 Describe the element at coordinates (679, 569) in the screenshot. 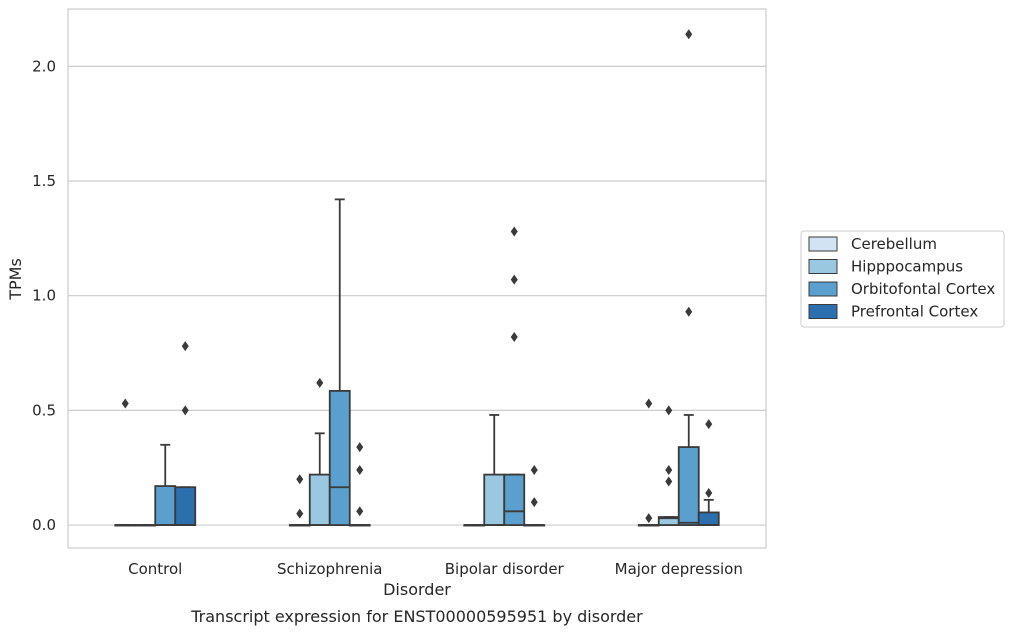

I see `x-tick-label: Major depression` at that location.